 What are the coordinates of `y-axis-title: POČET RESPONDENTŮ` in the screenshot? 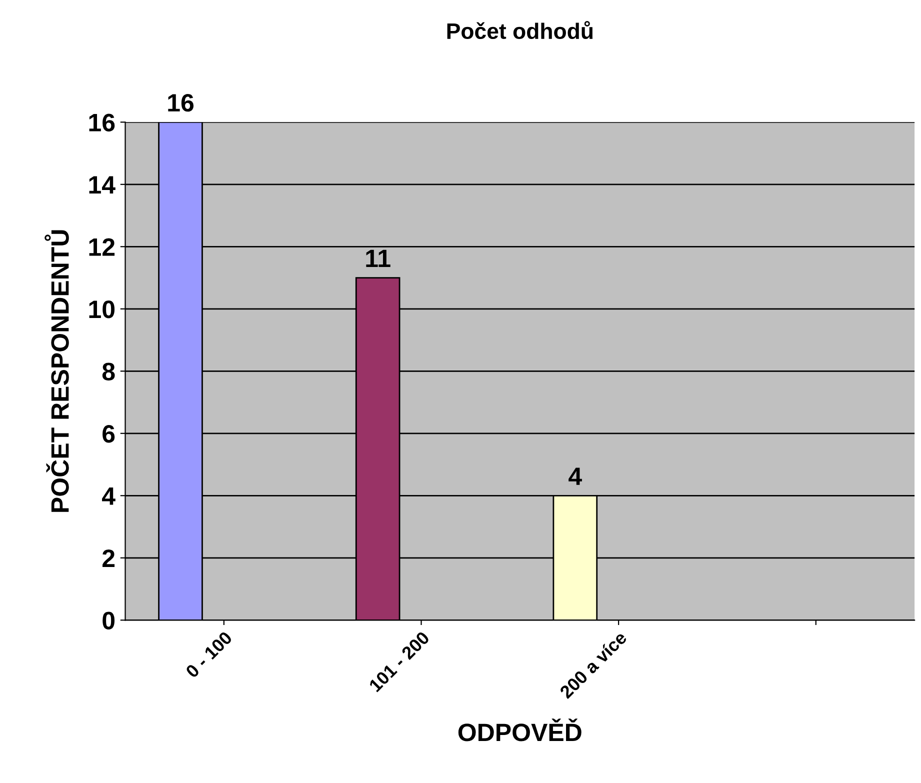 It's located at (56, 371).